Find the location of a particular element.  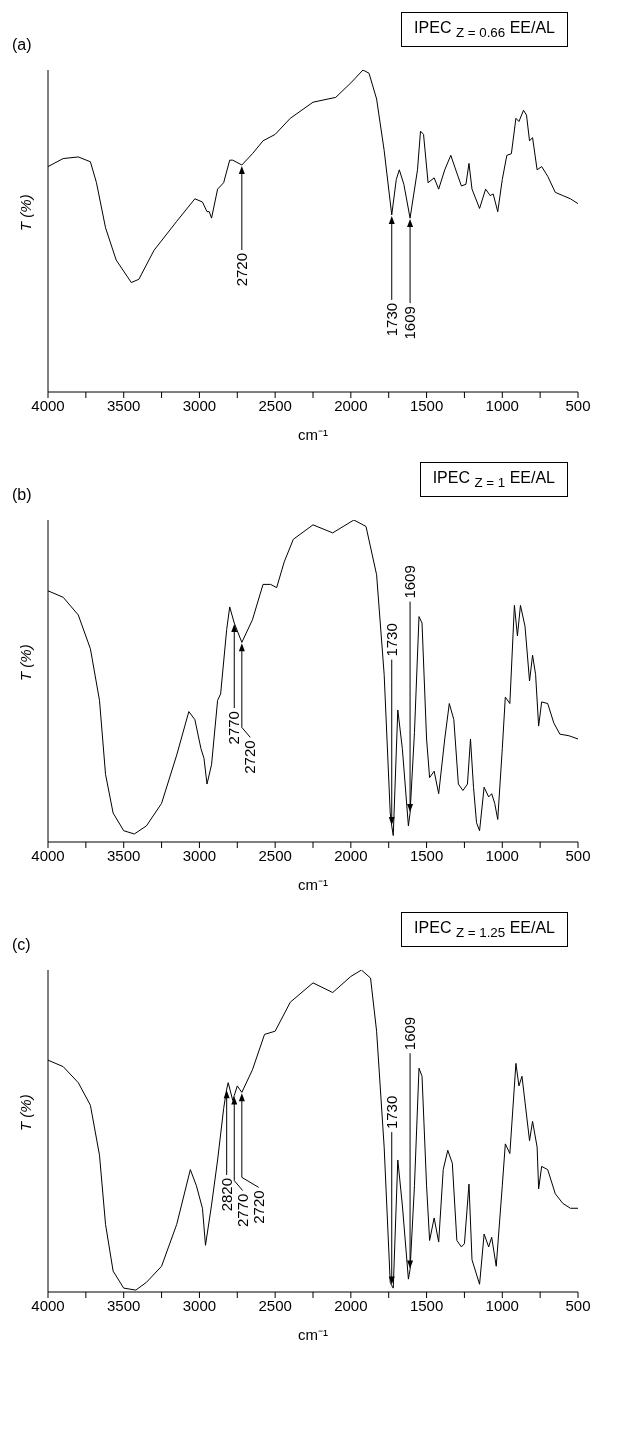

chart-title: (a) is located at coordinates (22, 45).